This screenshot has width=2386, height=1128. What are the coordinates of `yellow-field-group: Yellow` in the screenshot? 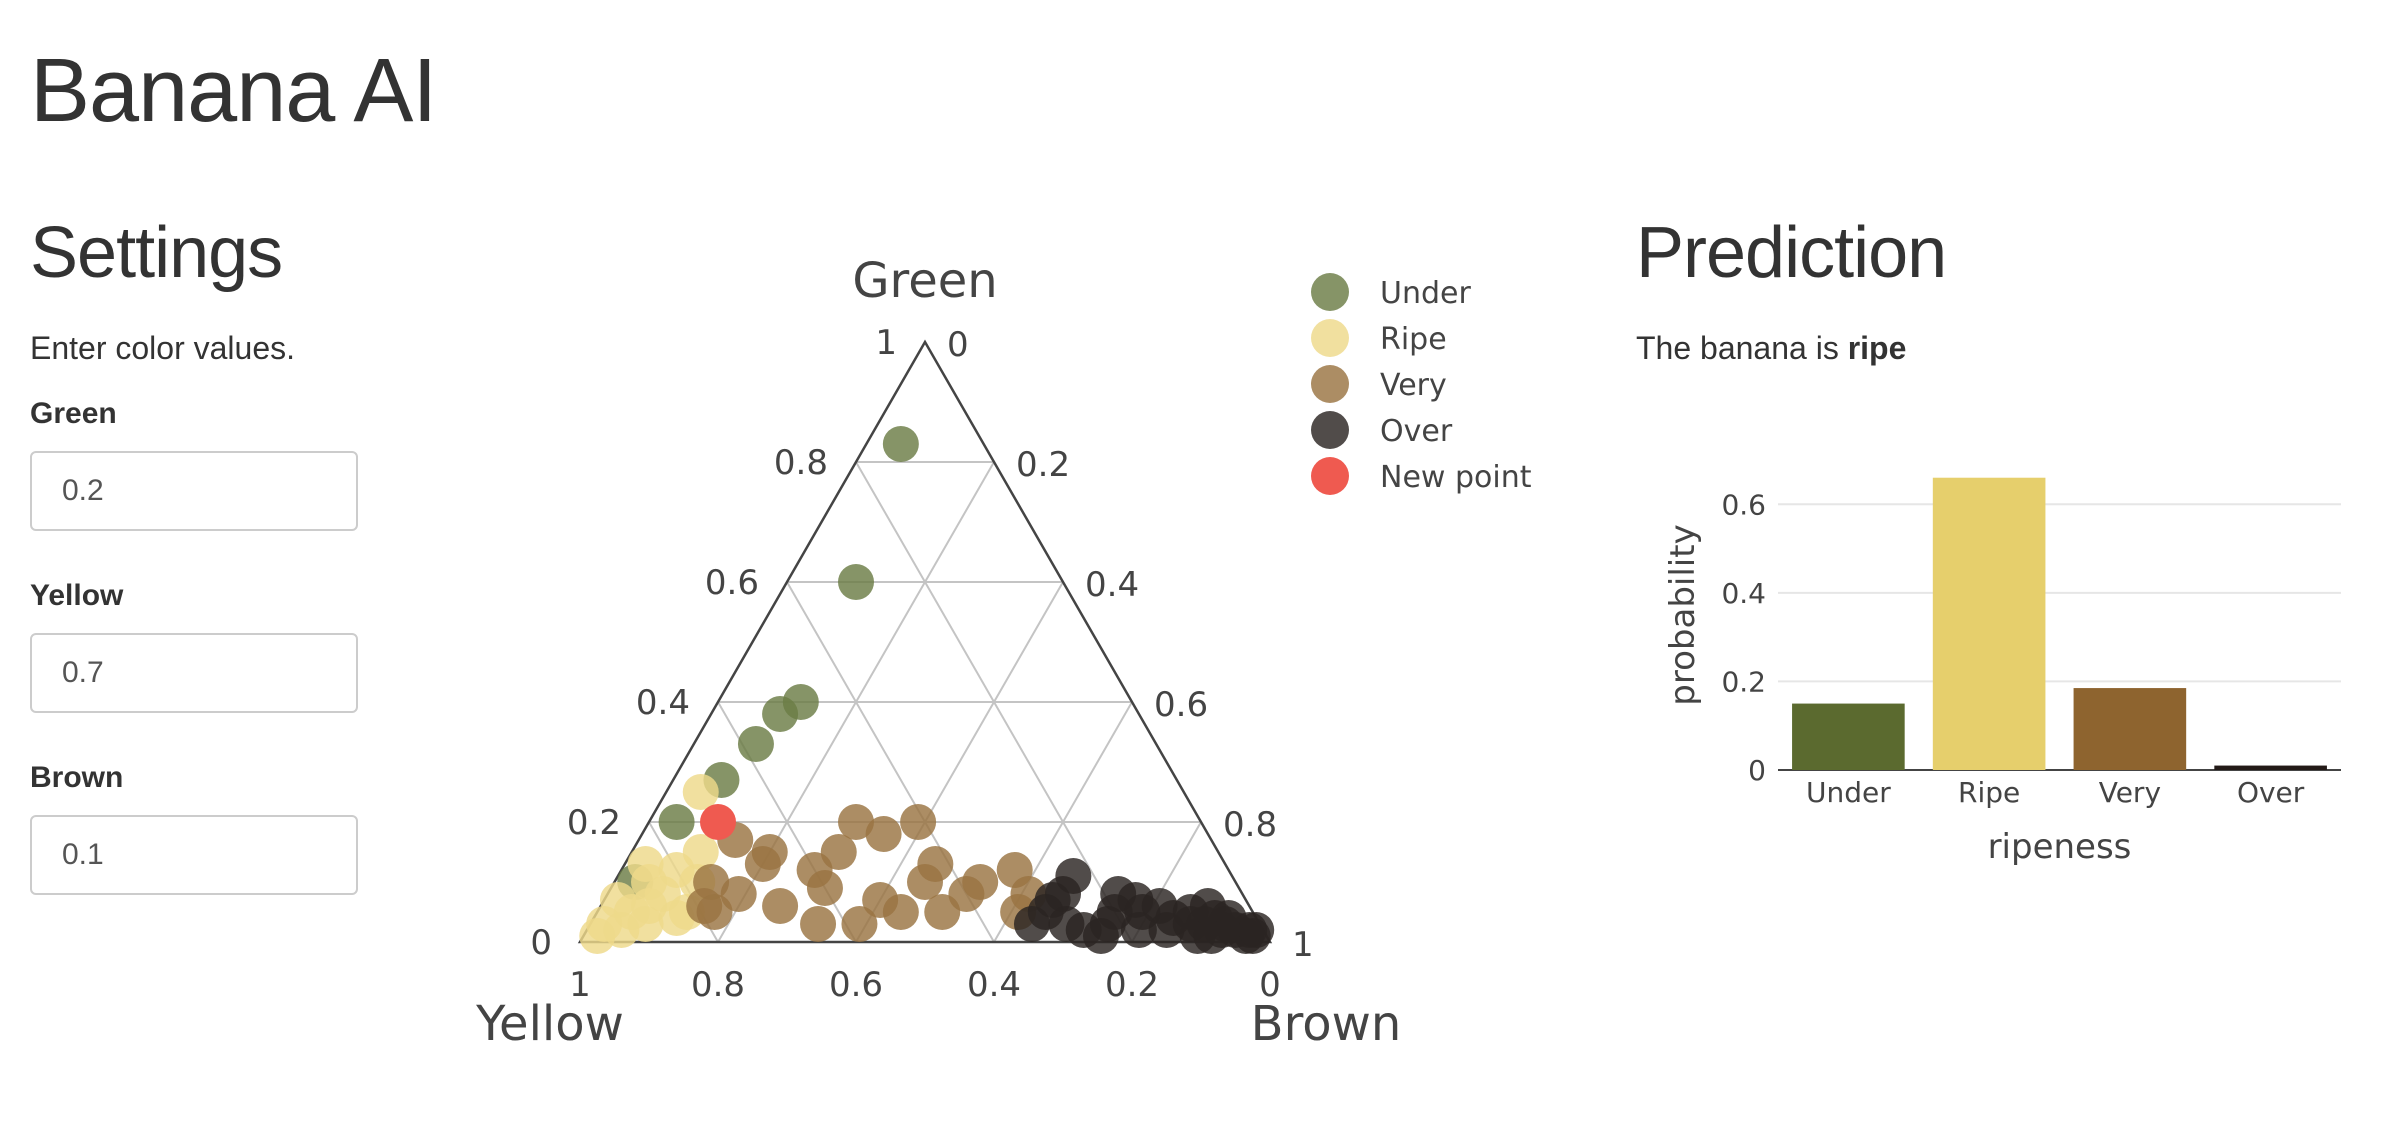 It's located at (200, 646).